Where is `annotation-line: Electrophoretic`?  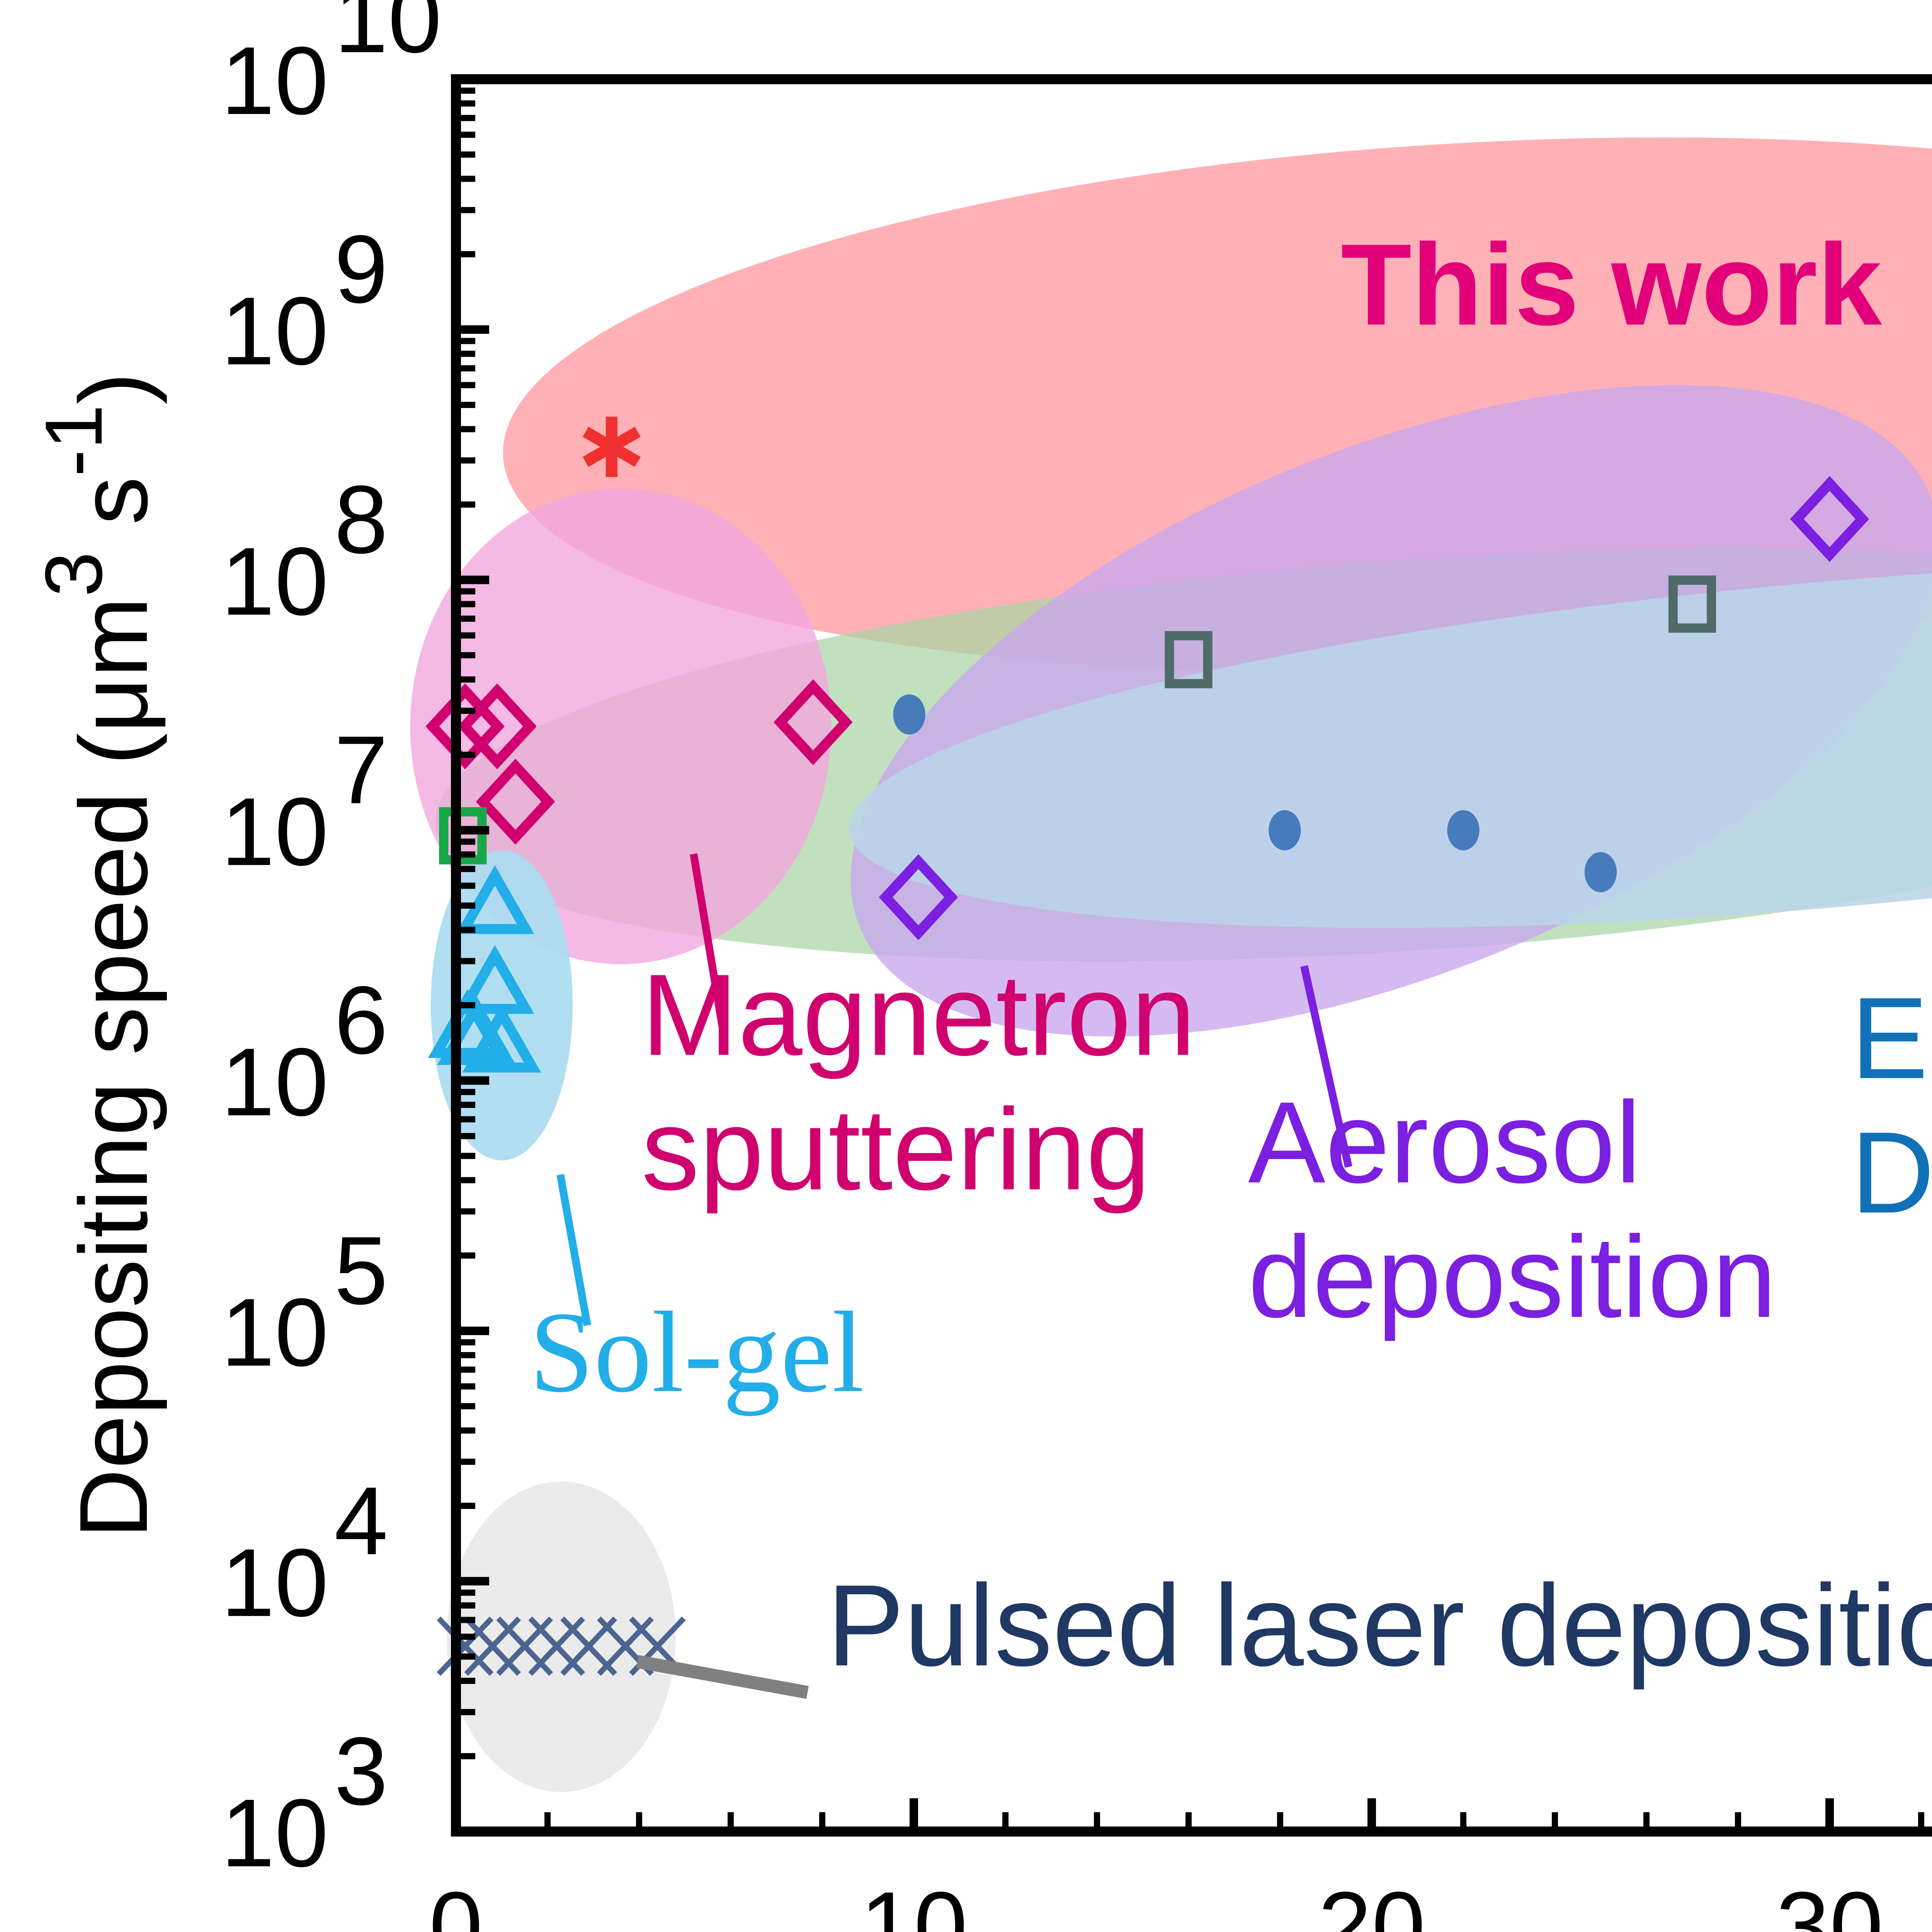
annotation-line: Electrophoretic is located at coordinates (1892, 1038).